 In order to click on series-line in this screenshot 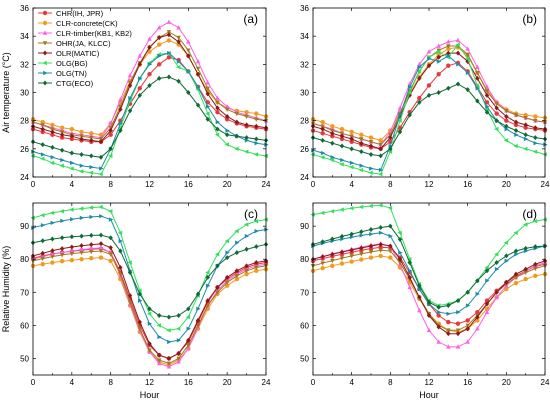, I will do `click(429, 255)`.